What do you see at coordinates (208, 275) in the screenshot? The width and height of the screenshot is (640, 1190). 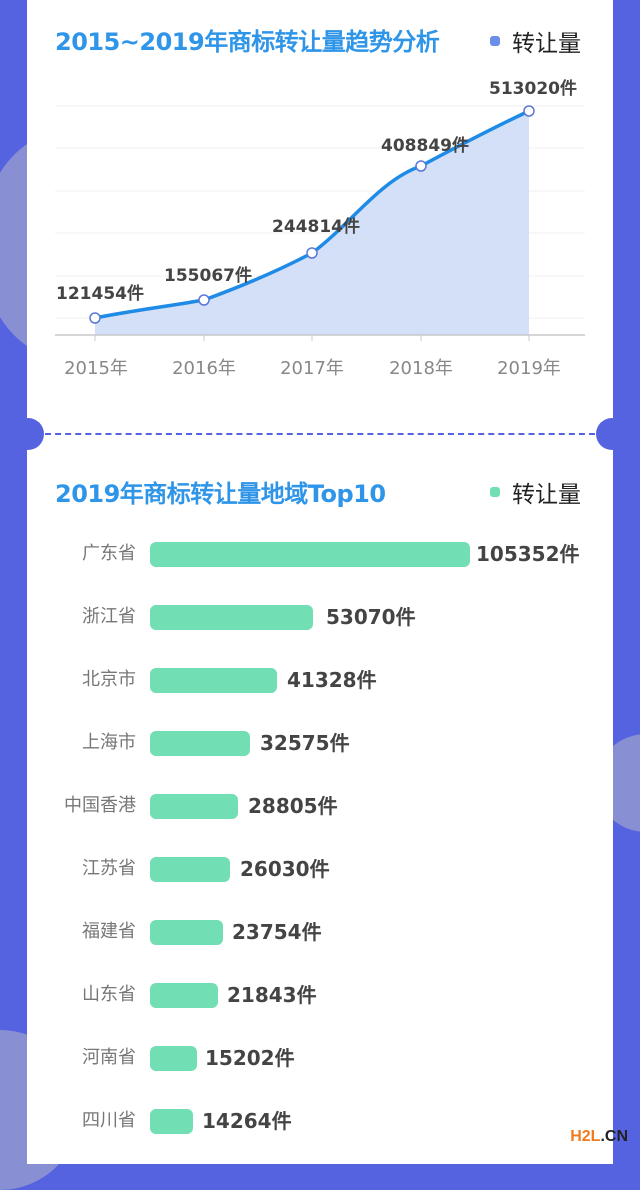 I see `data-label: 155067件` at bounding box center [208, 275].